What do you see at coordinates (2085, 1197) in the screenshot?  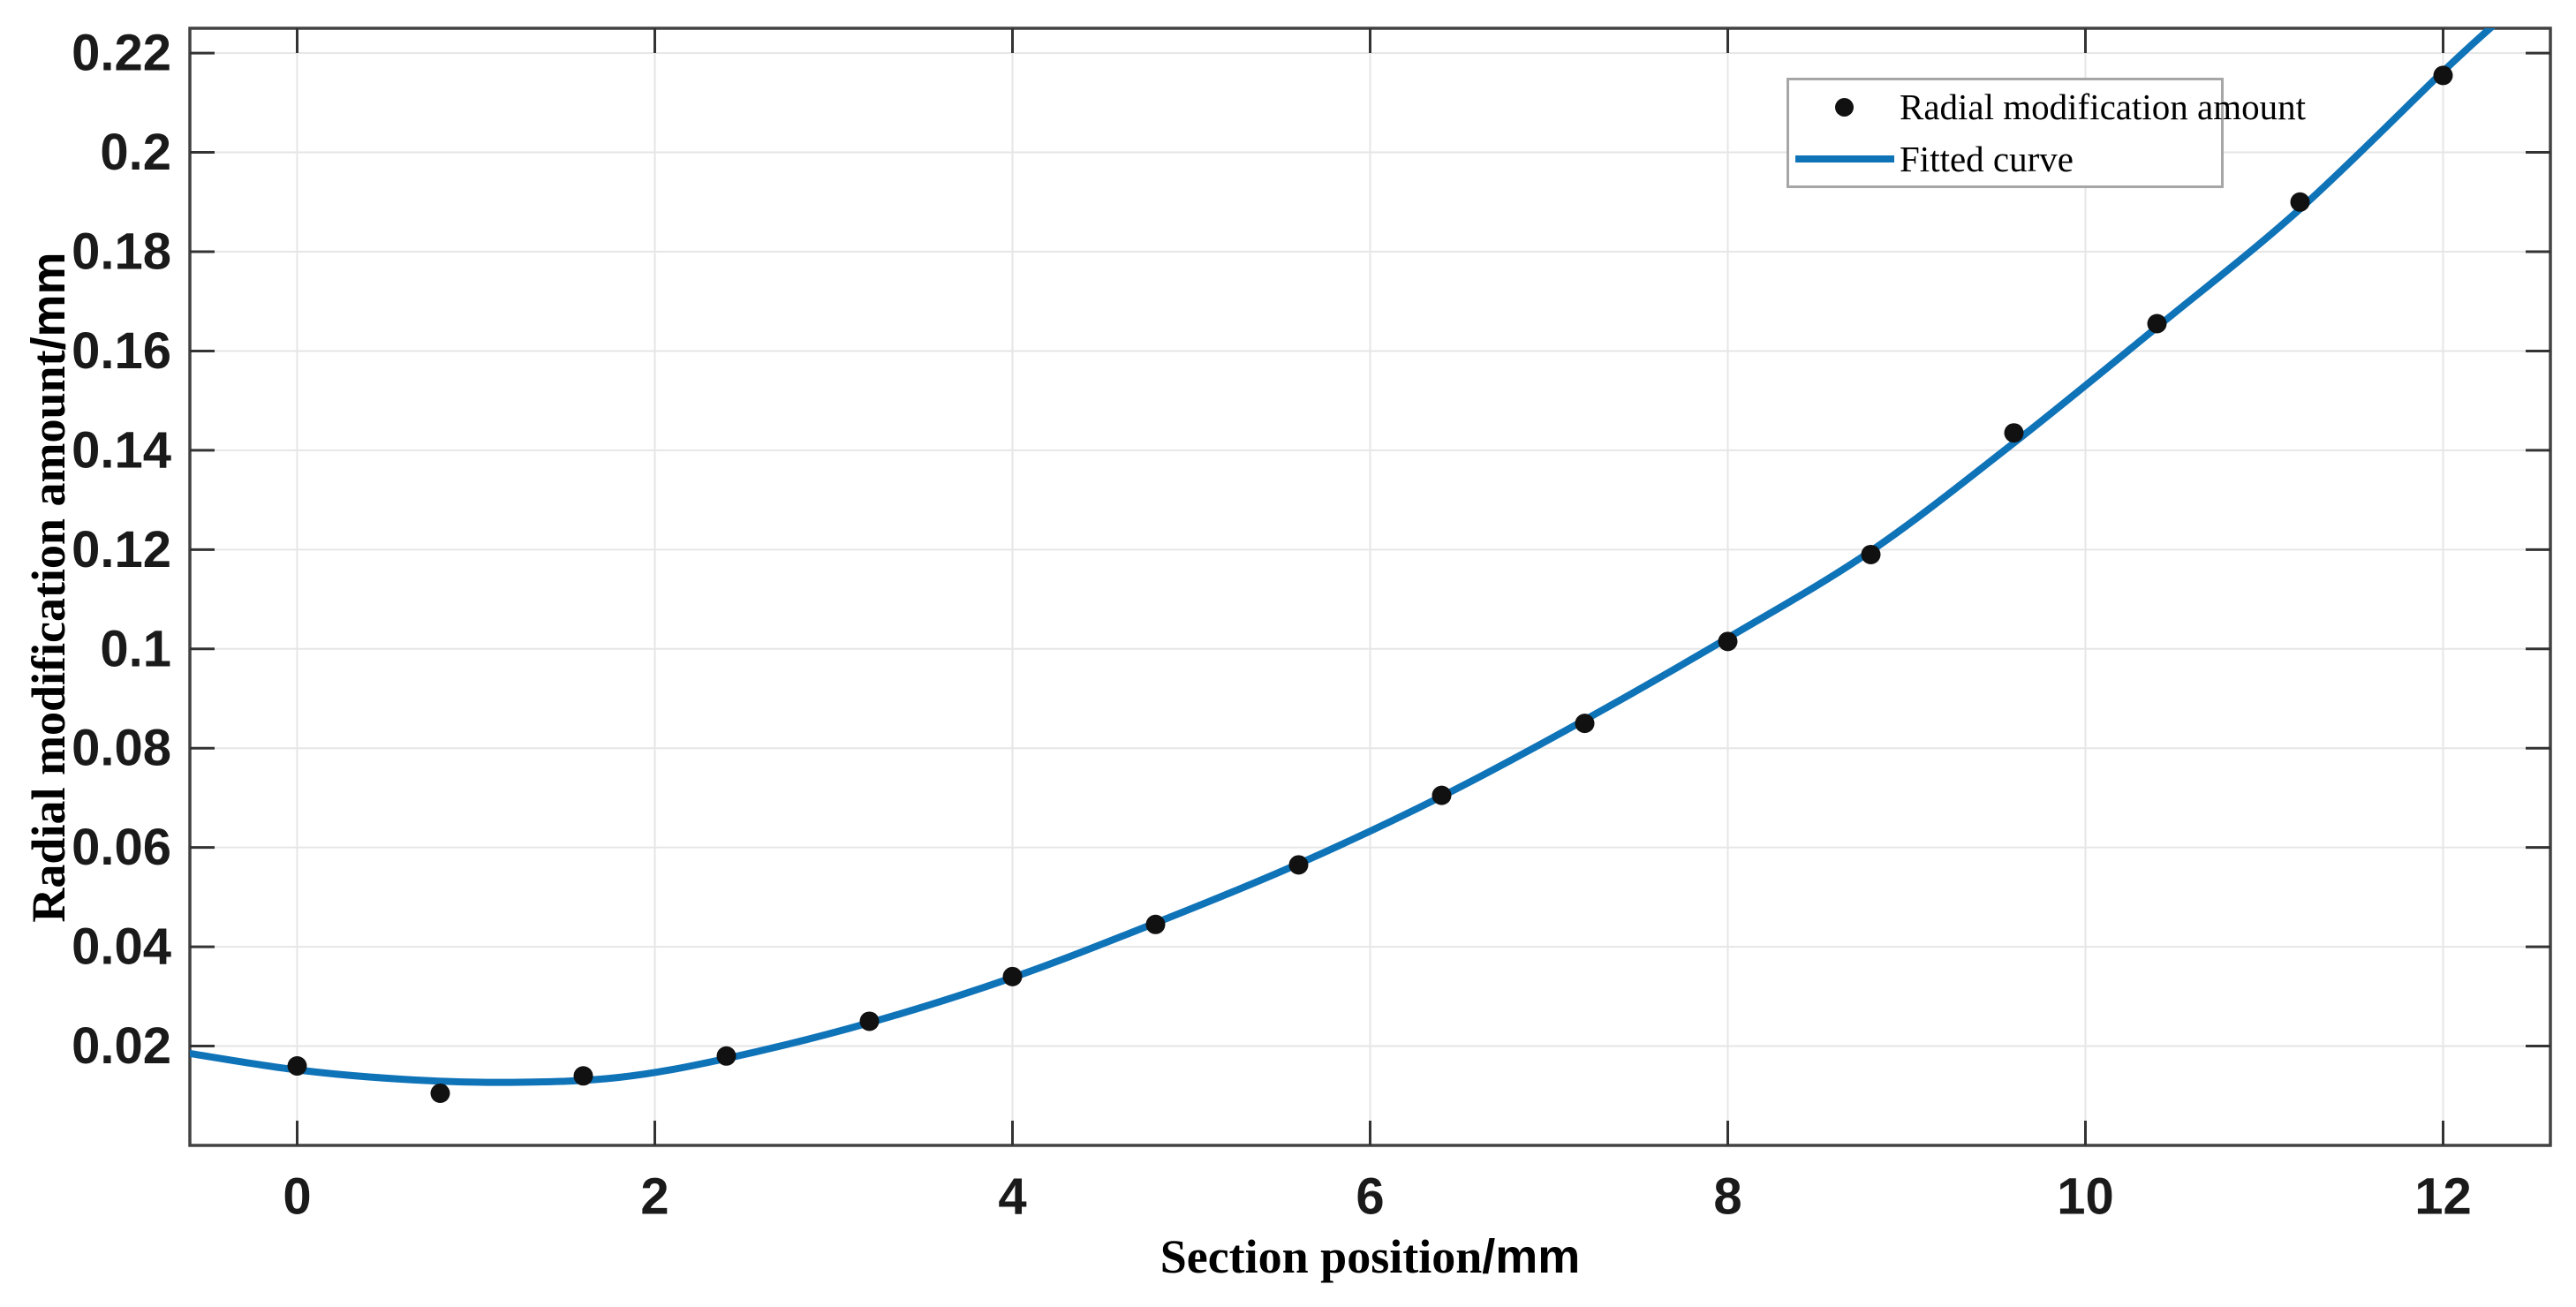 I see `x-tick-label-5: 10` at bounding box center [2085, 1197].